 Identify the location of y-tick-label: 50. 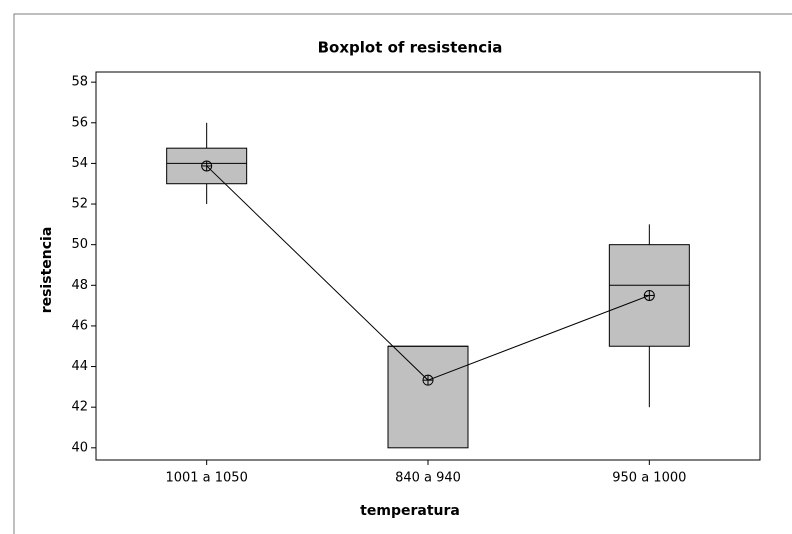
(79, 244).